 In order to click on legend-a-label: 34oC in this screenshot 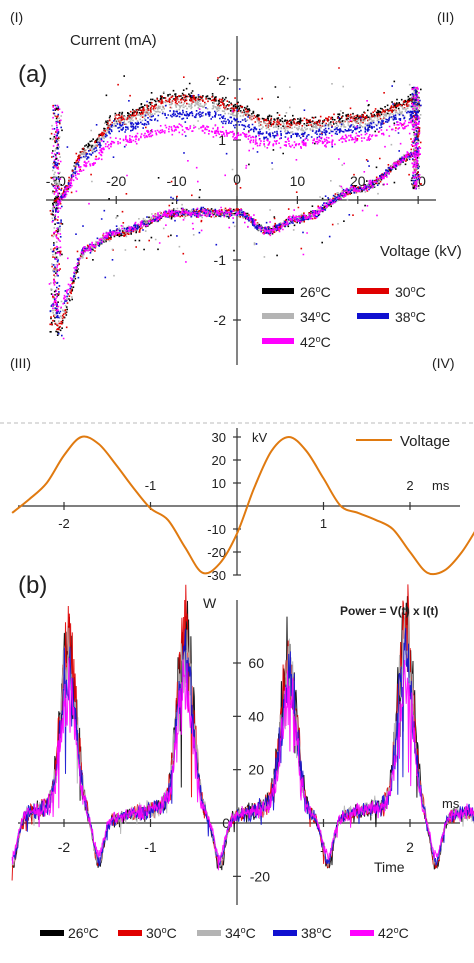, I will do `click(315, 317)`.